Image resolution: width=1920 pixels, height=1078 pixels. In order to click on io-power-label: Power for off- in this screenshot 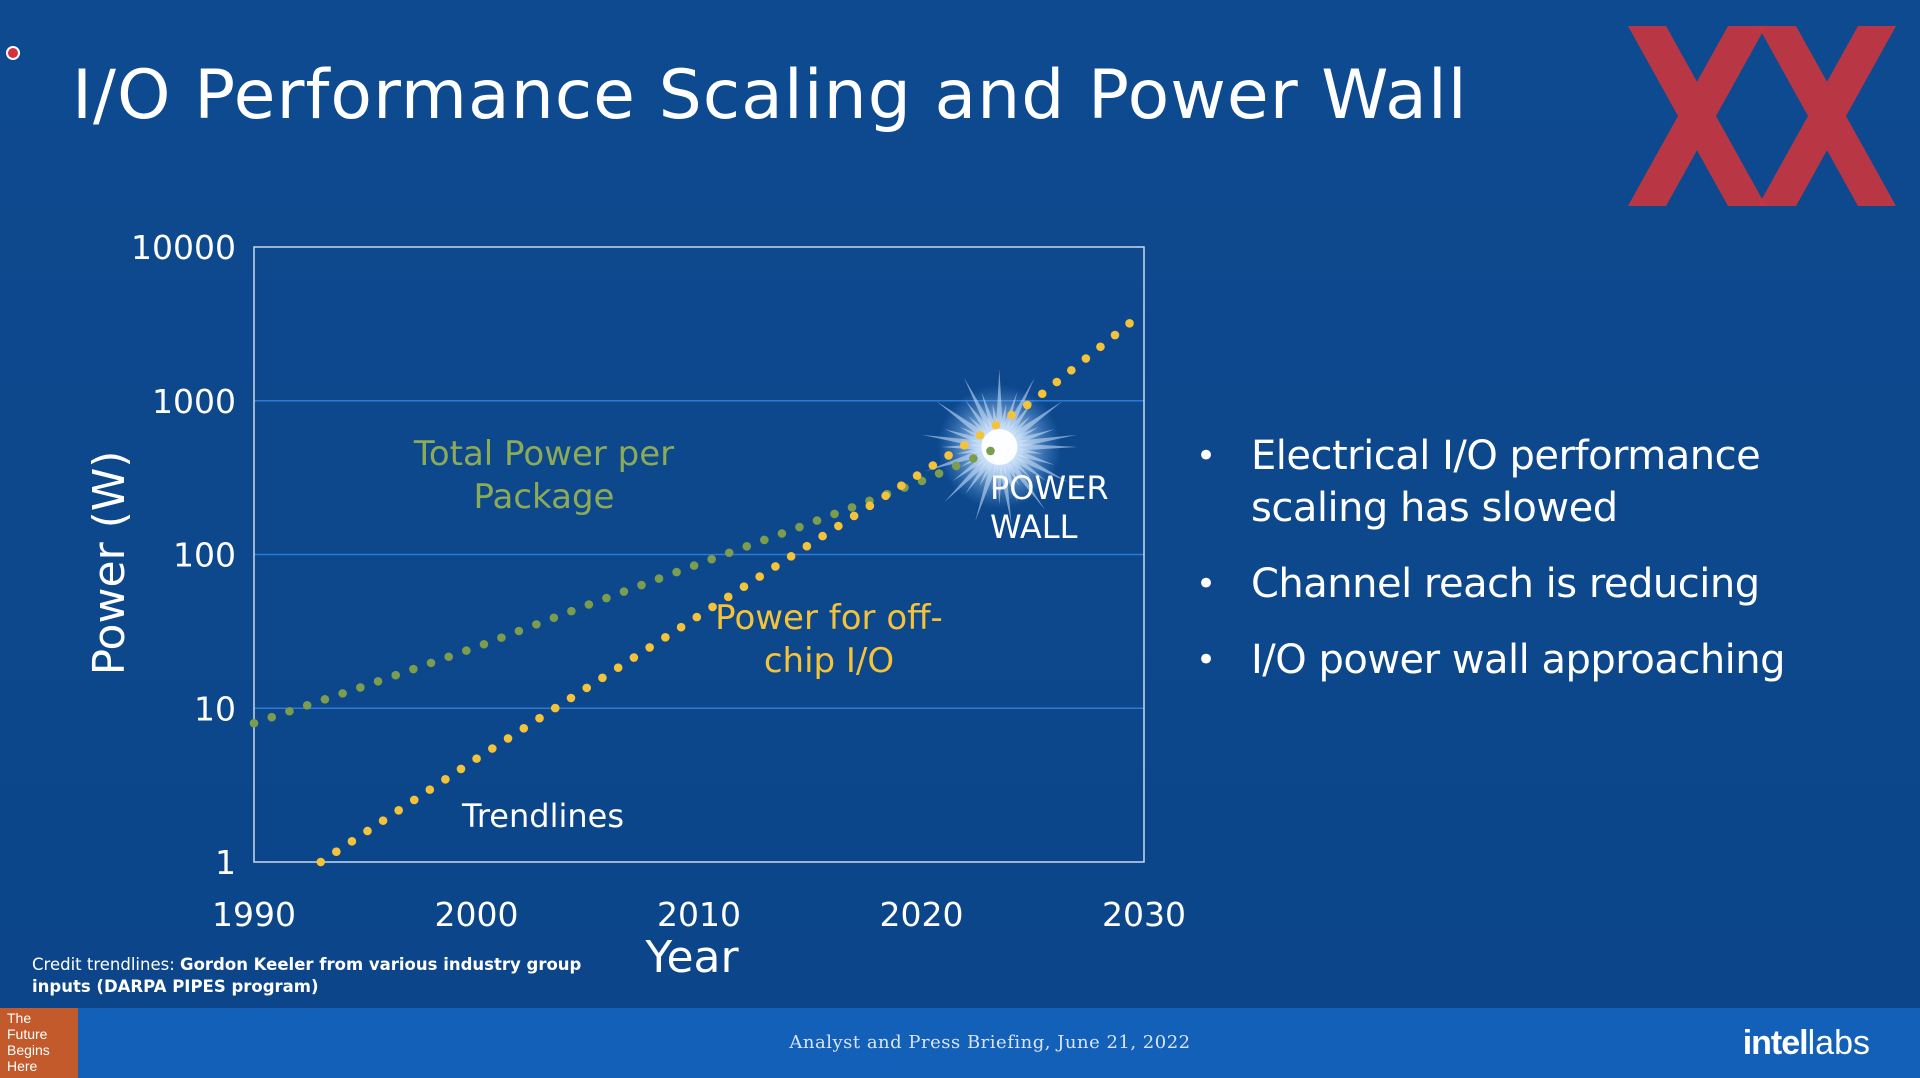, I will do `click(829, 618)`.